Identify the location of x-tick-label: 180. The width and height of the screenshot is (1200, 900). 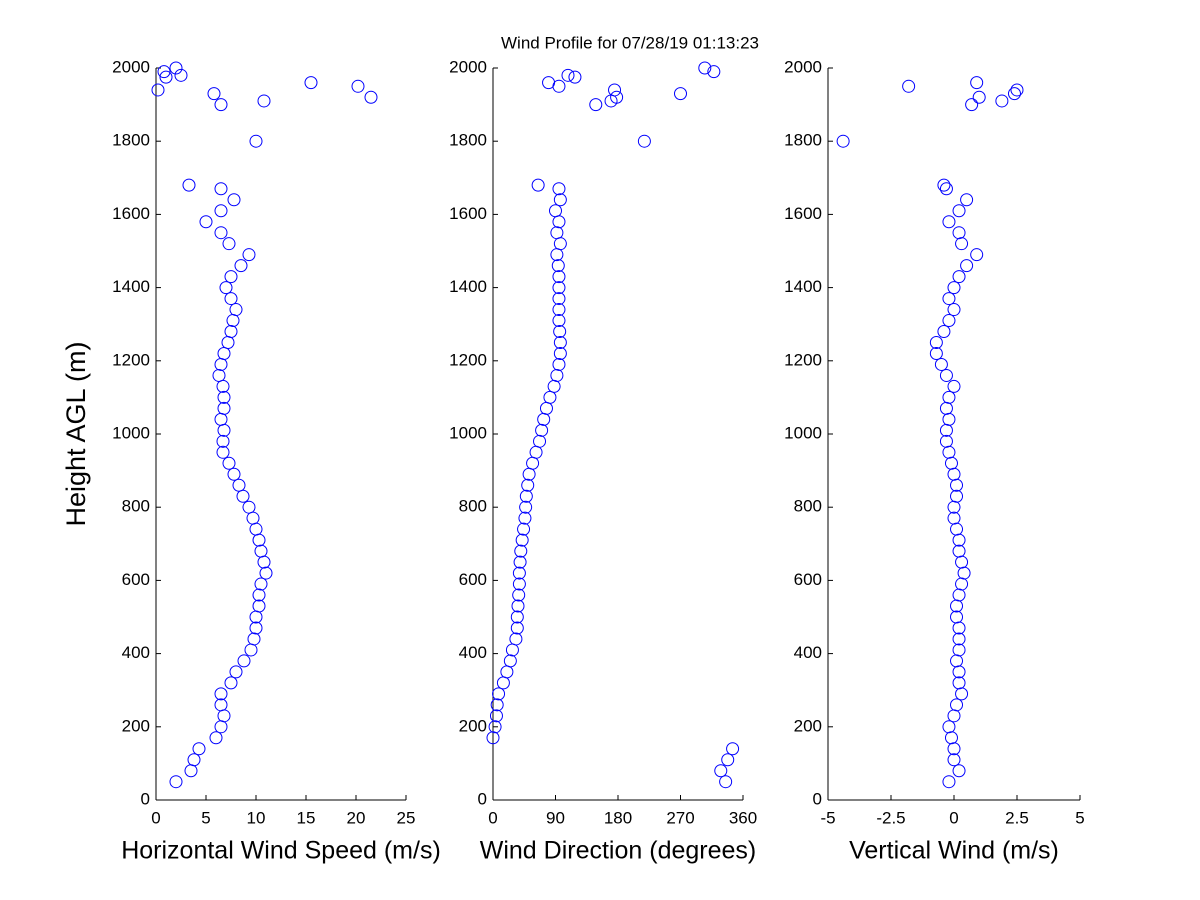
(618, 817).